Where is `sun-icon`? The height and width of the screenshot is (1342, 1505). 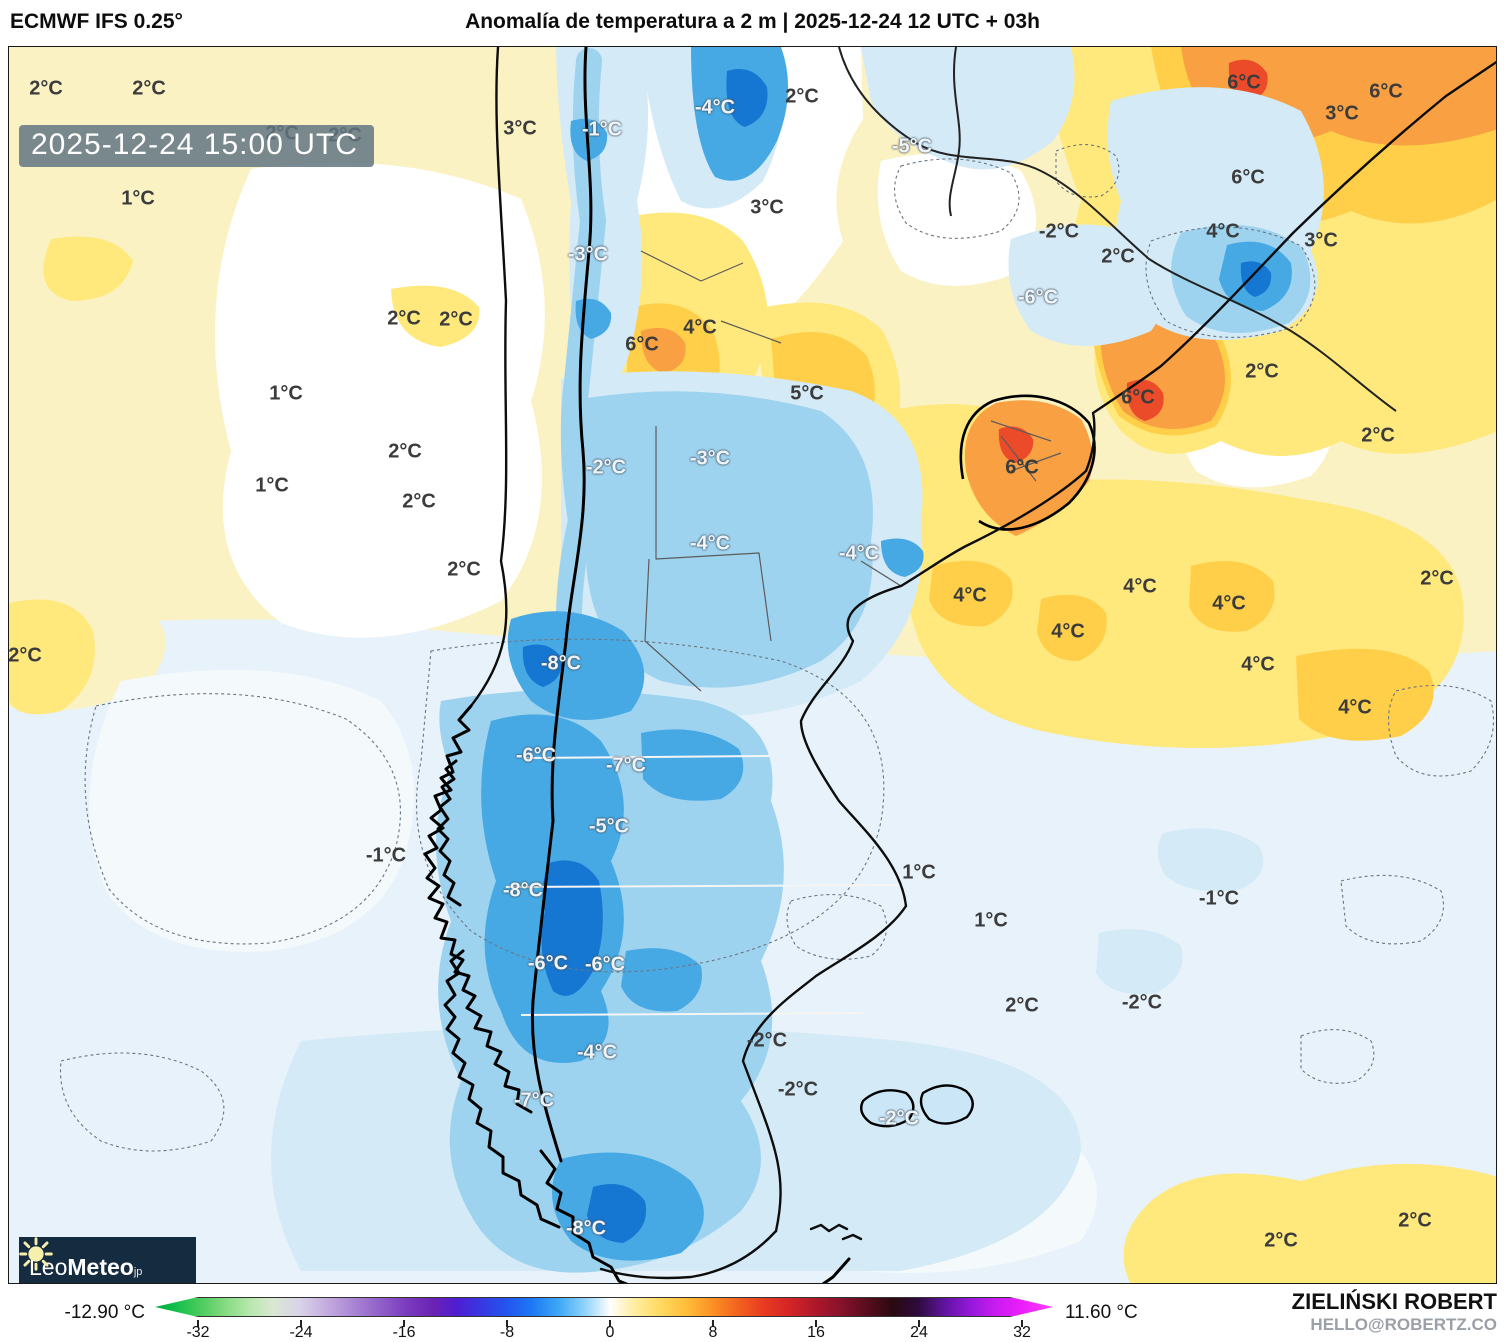
sun-icon is located at coordinates (36, 1254).